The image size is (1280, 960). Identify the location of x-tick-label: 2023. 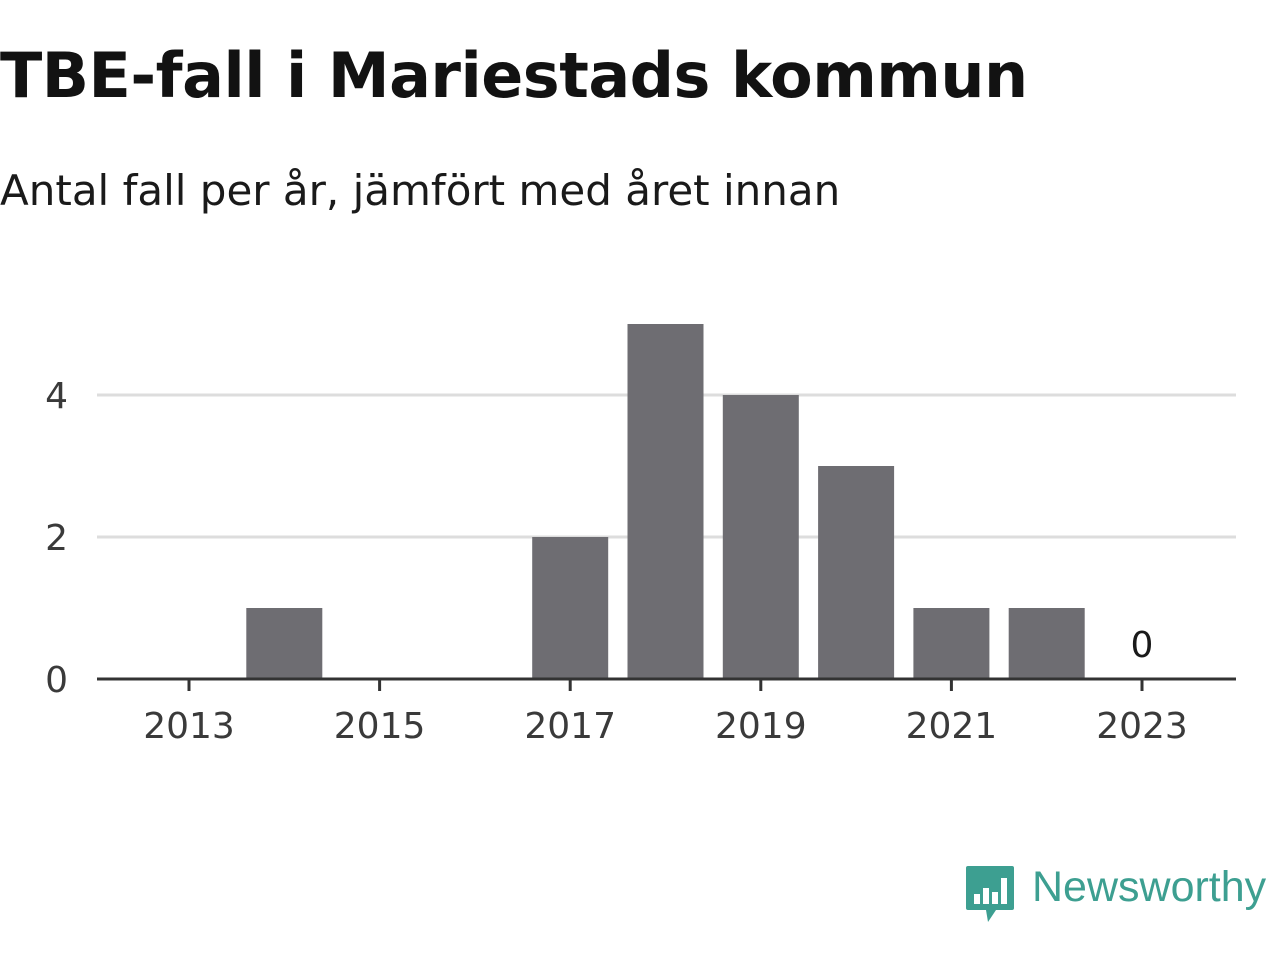
(1142, 726).